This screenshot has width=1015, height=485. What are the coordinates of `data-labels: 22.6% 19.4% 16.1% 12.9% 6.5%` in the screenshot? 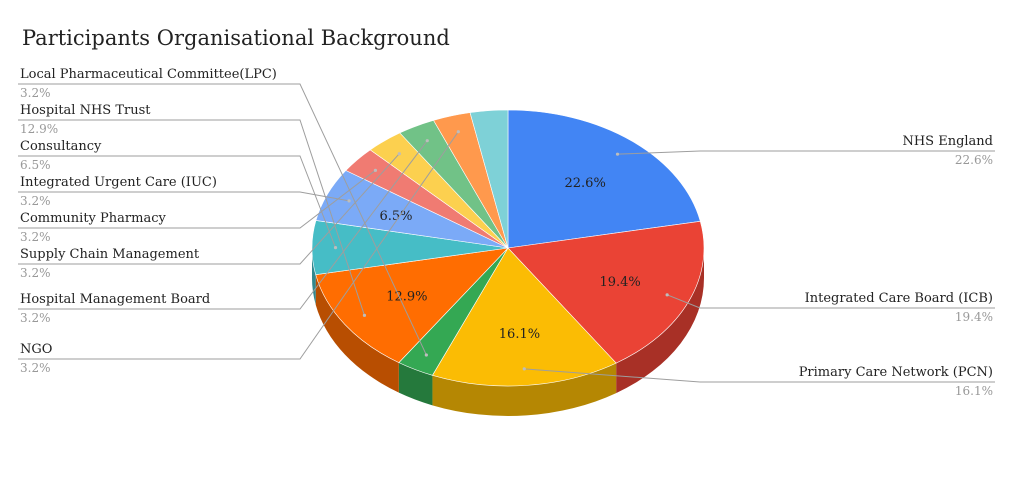 It's located at (509, 259).